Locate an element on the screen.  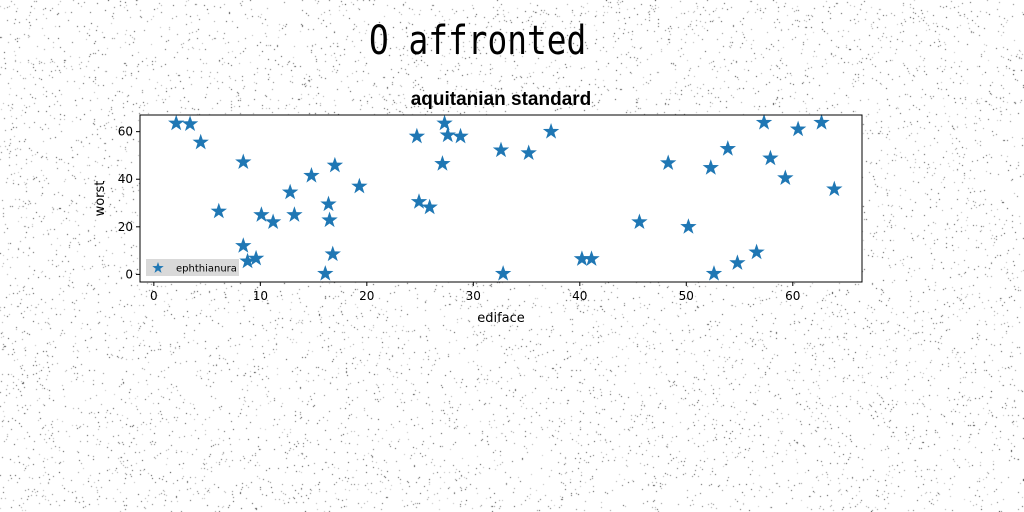
x-tick-label: 30 is located at coordinates (473, 296).